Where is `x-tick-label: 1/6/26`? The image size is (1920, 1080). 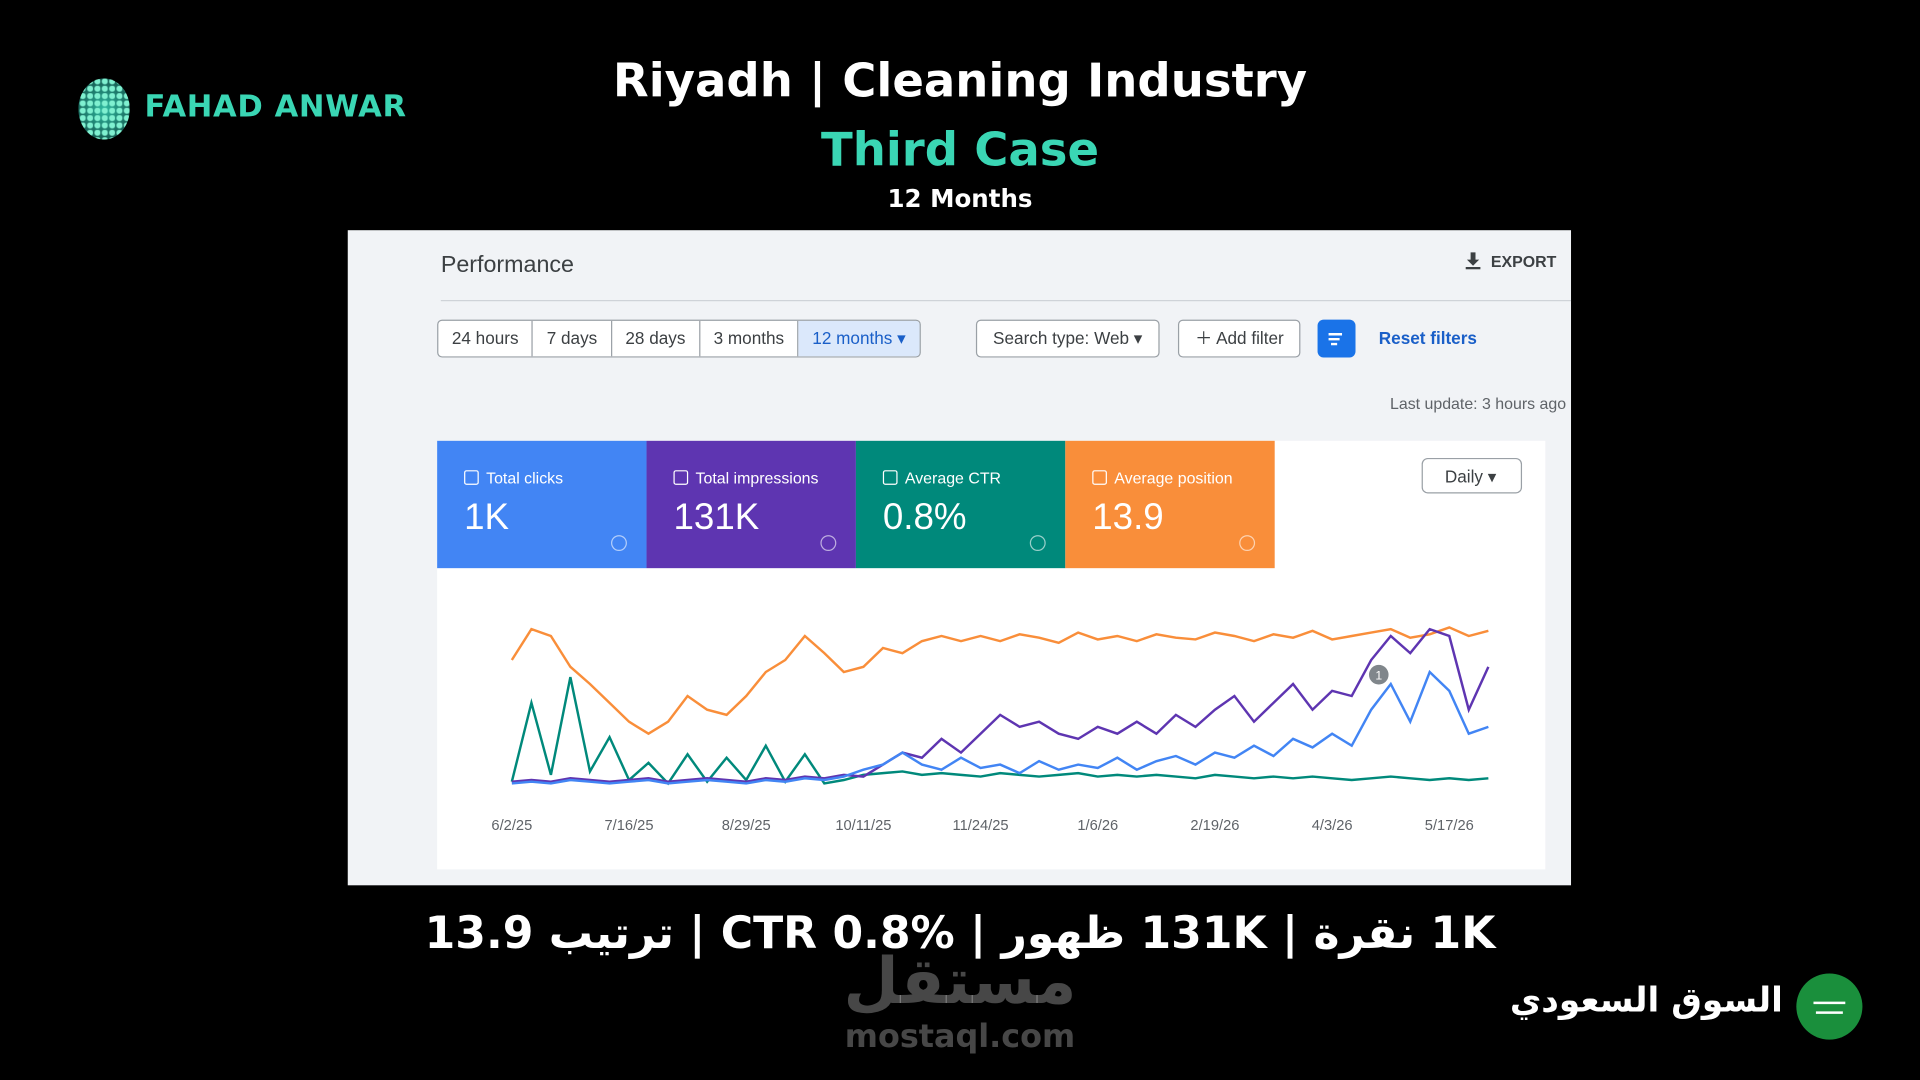
x-tick-label: 1/6/26 is located at coordinates (1097, 826).